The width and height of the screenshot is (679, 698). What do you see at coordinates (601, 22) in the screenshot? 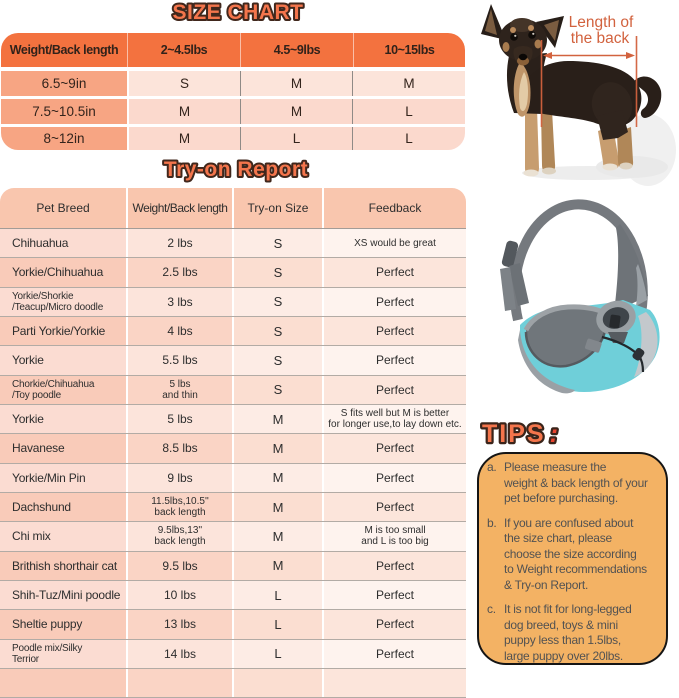
I see `svg-text: Length of` at bounding box center [601, 22].